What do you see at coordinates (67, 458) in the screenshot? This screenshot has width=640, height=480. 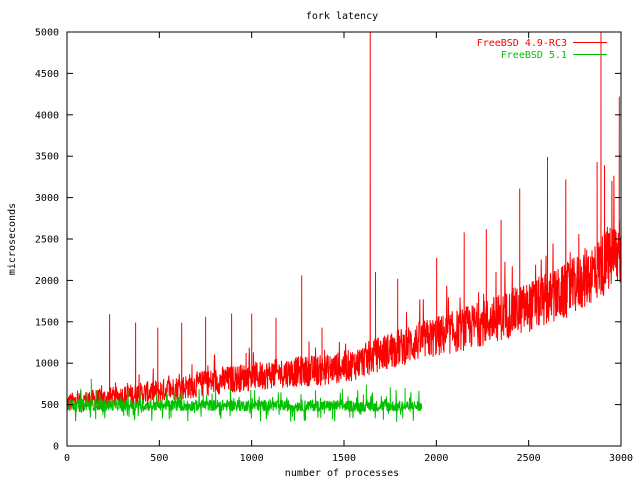 I see `x-tick-label: 0` at bounding box center [67, 458].